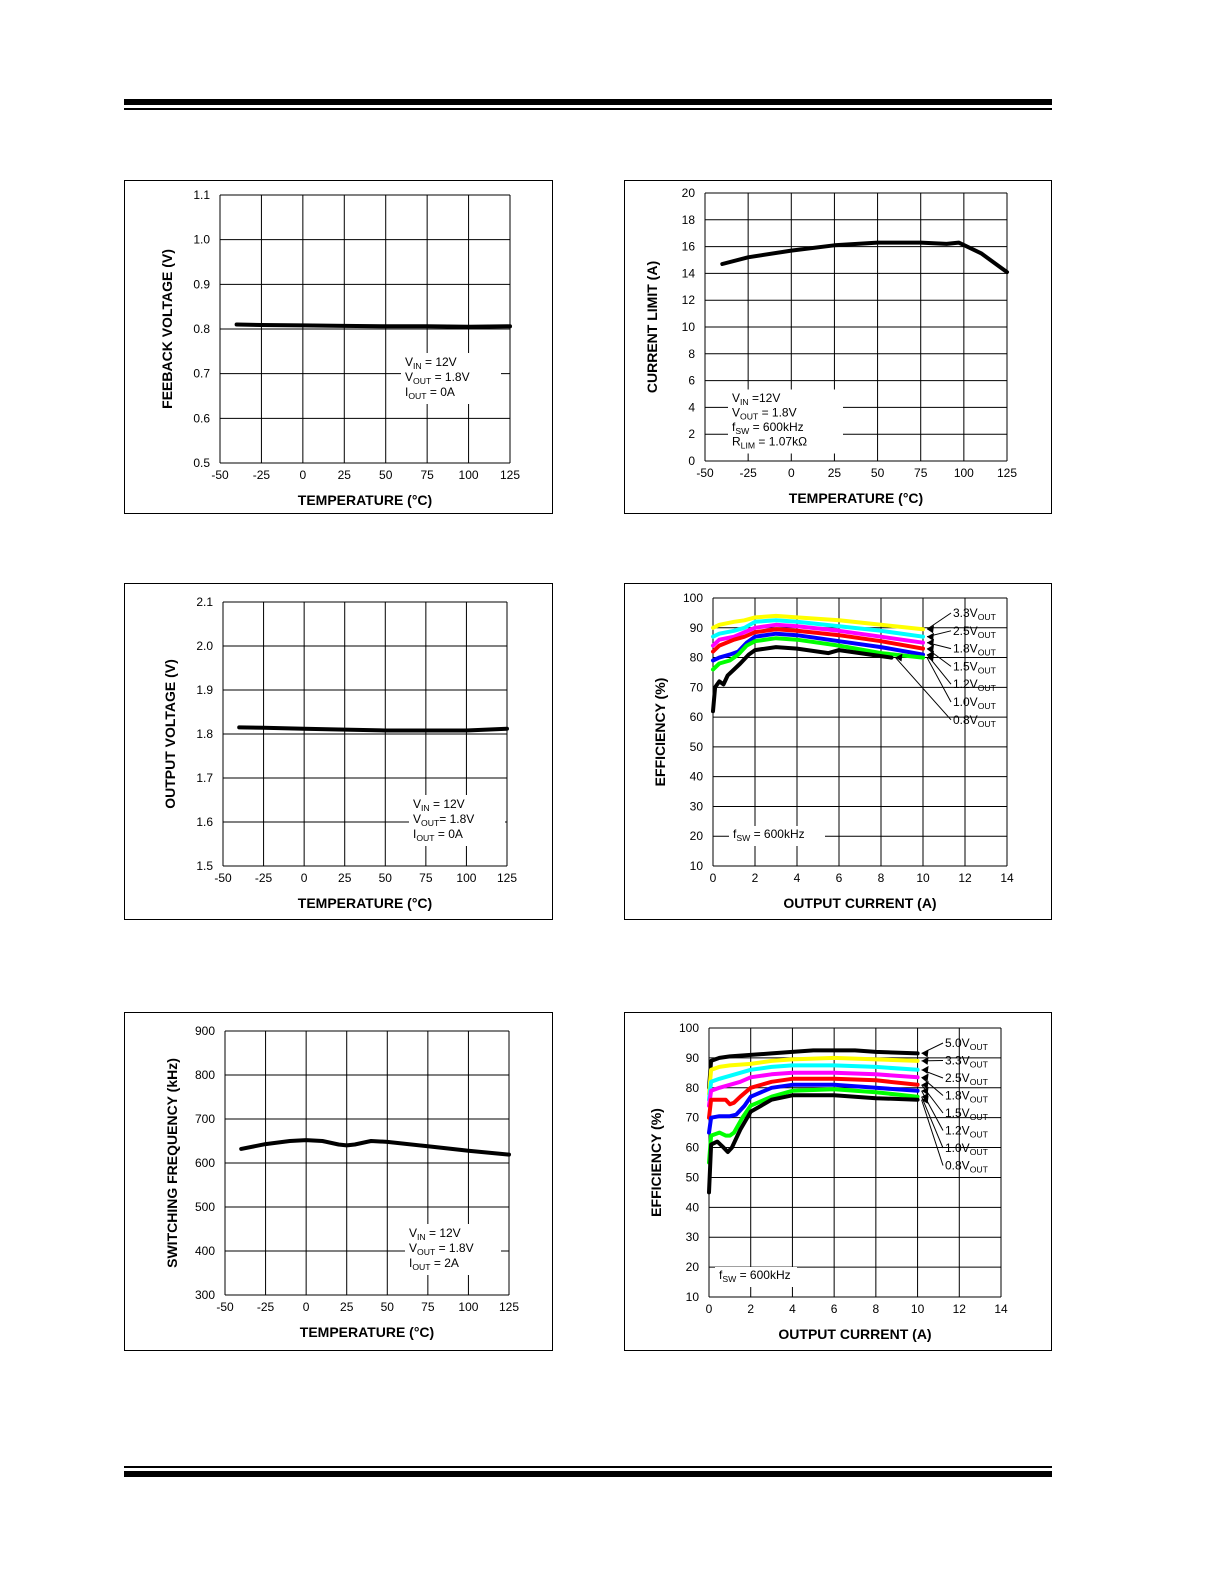 Image resolution: width=1224 pixels, height=1584 pixels. What do you see at coordinates (172, 1163) in the screenshot?
I see `y-axis-label: SWITCHING FREQUENCY (kHz)` at bounding box center [172, 1163].